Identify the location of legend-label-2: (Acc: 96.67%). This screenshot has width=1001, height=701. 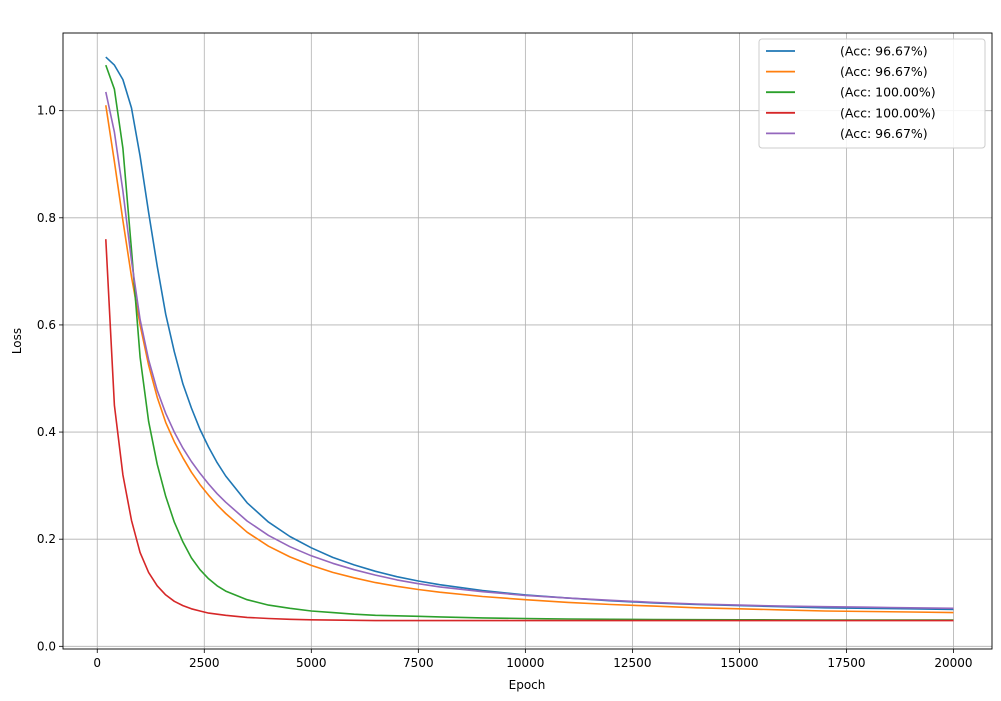
(884, 71).